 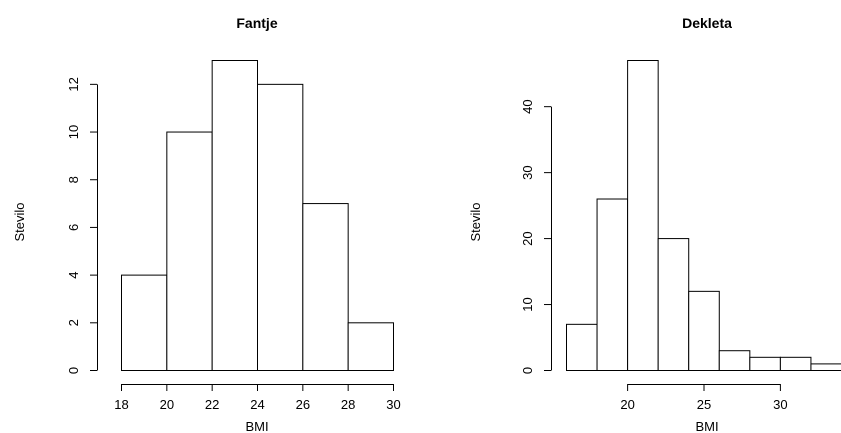 What do you see at coordinates (73, 84) in the screenshot?
I see `y-tick-label: 12` at bounding box center [73, 84].